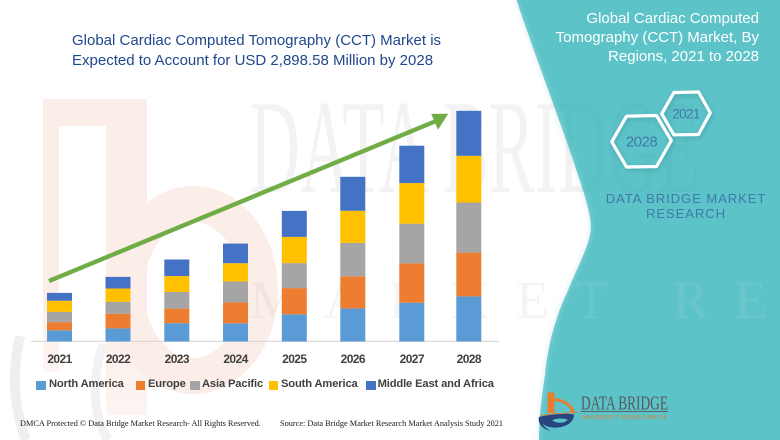 The height and width of the screenshot is (440, 780). Describe the element at coordinates (624, 404) in the screenshot. I see `svg-text: DATA BRIDGE` at that location.